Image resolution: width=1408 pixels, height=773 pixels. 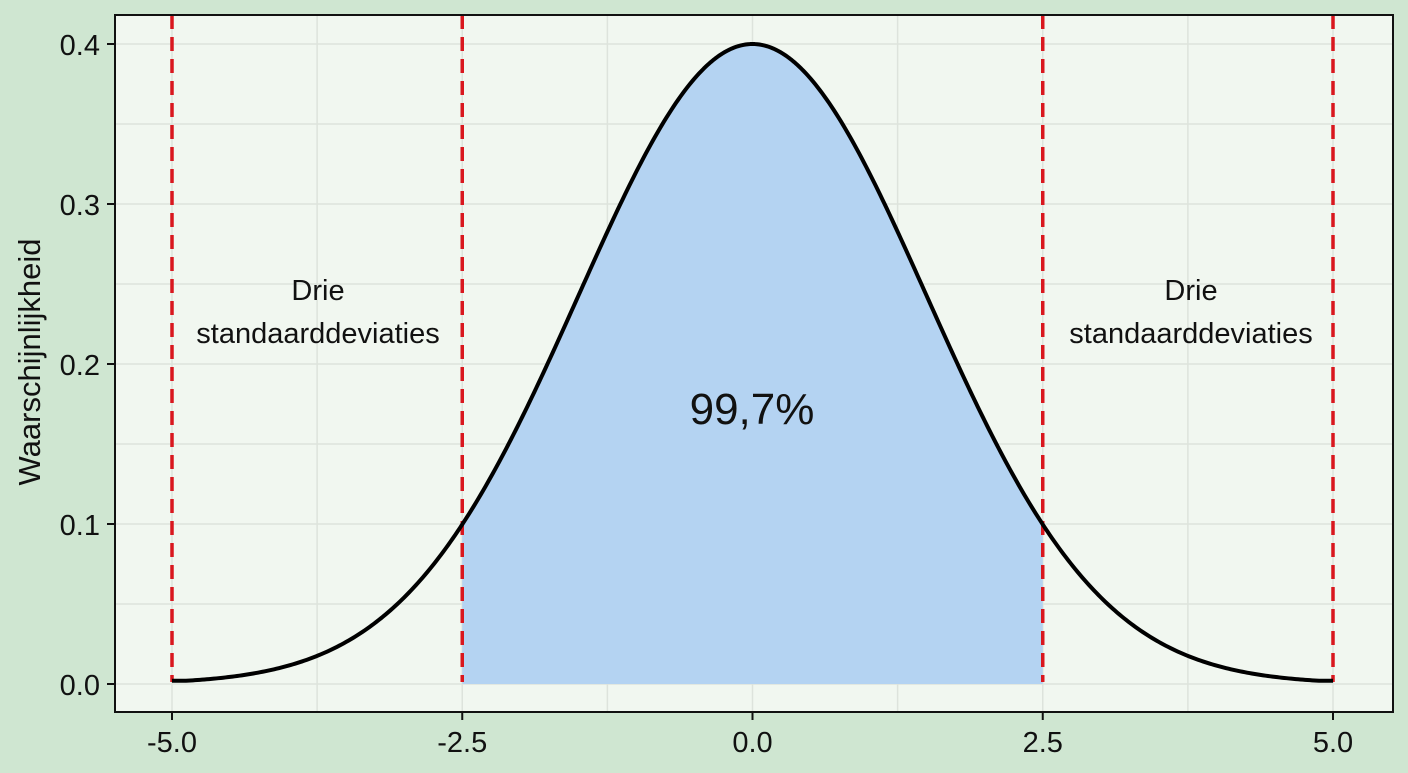 What do you see at coordinates (462, 743) in the screenshot?
I see `x-tick-label: -2.5` at bounding box center [462, 743].